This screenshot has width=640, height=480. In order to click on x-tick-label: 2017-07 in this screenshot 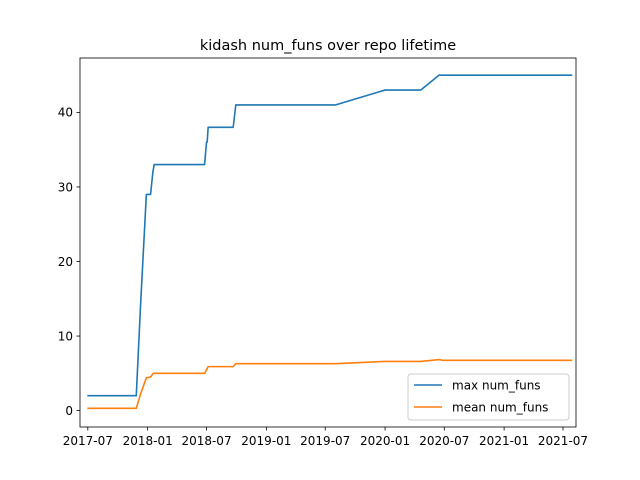, I will do `click(88, 441)`.